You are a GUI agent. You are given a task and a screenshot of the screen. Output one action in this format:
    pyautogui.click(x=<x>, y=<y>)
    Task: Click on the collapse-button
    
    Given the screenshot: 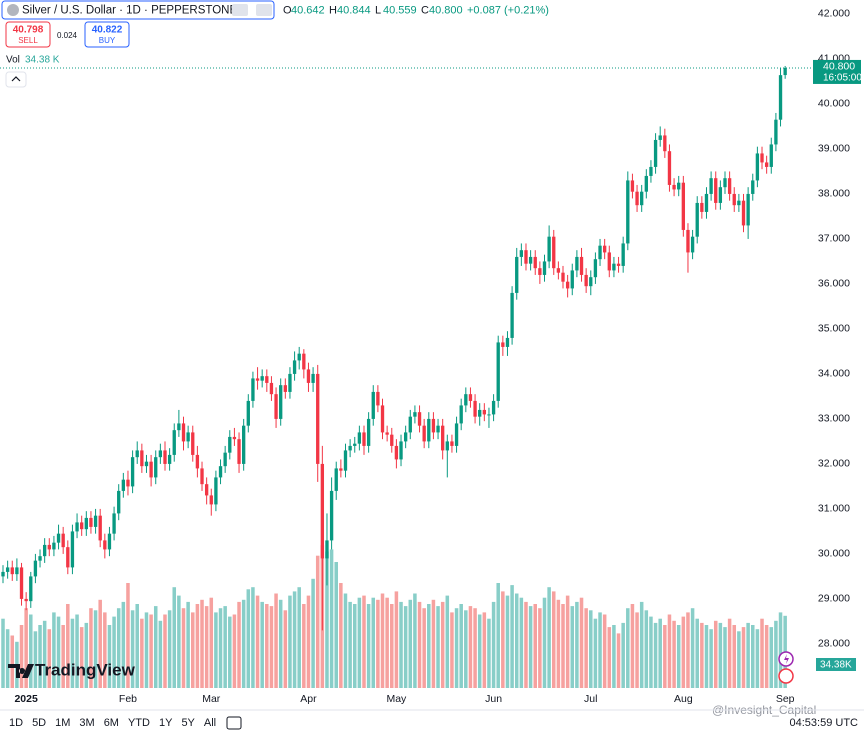 What is the action you would take?
    pyautogui.click(x=16, y=79)
    